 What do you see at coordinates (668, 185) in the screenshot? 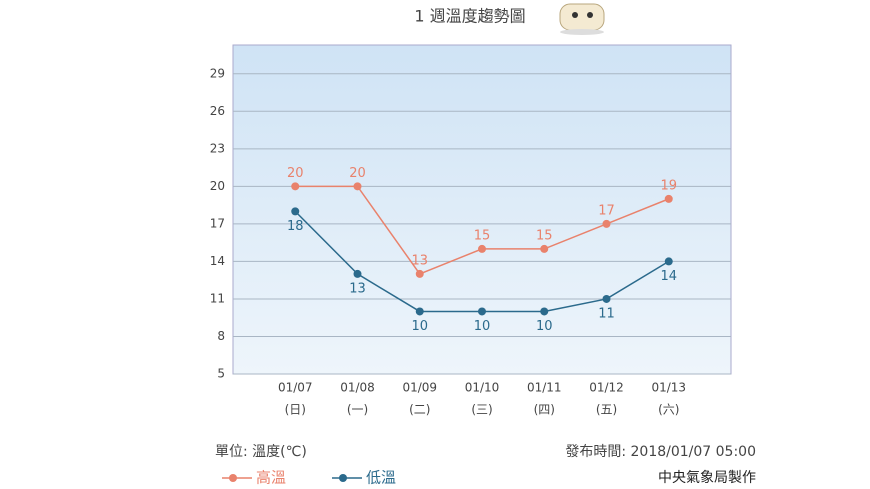
I see `data-label: 19` at bounding box center [668, 185].